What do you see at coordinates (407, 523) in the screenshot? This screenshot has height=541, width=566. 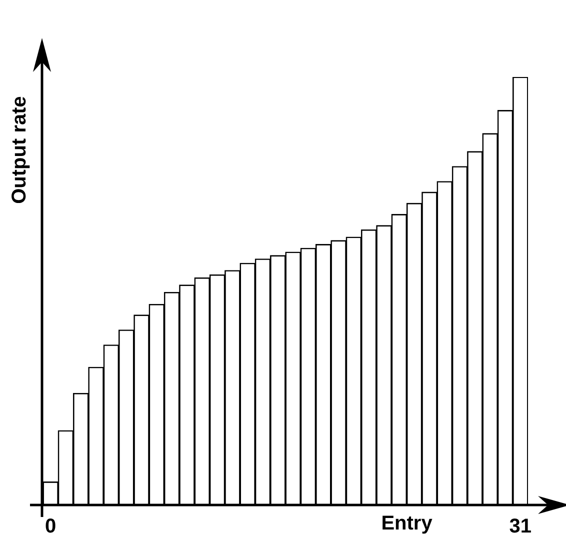 I see `x-axis-title: Entry` at bounding box center [407, 523].